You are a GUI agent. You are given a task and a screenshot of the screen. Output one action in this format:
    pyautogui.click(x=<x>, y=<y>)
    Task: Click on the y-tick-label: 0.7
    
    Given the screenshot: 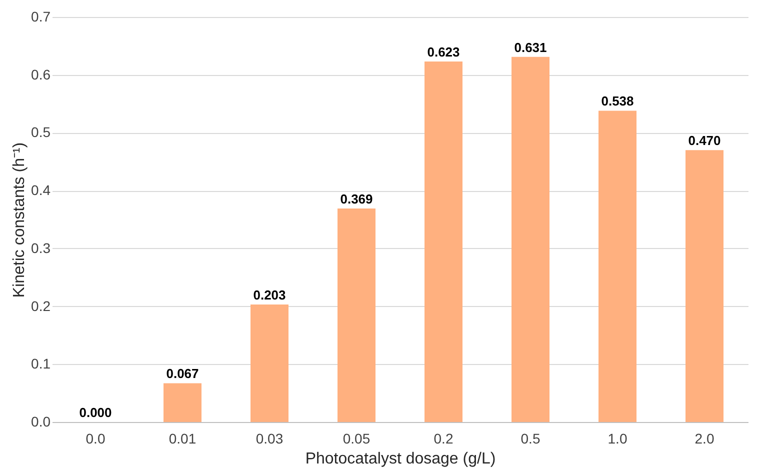 What is the action you would take?
    pyautogui.click(x=41, y=16)
    